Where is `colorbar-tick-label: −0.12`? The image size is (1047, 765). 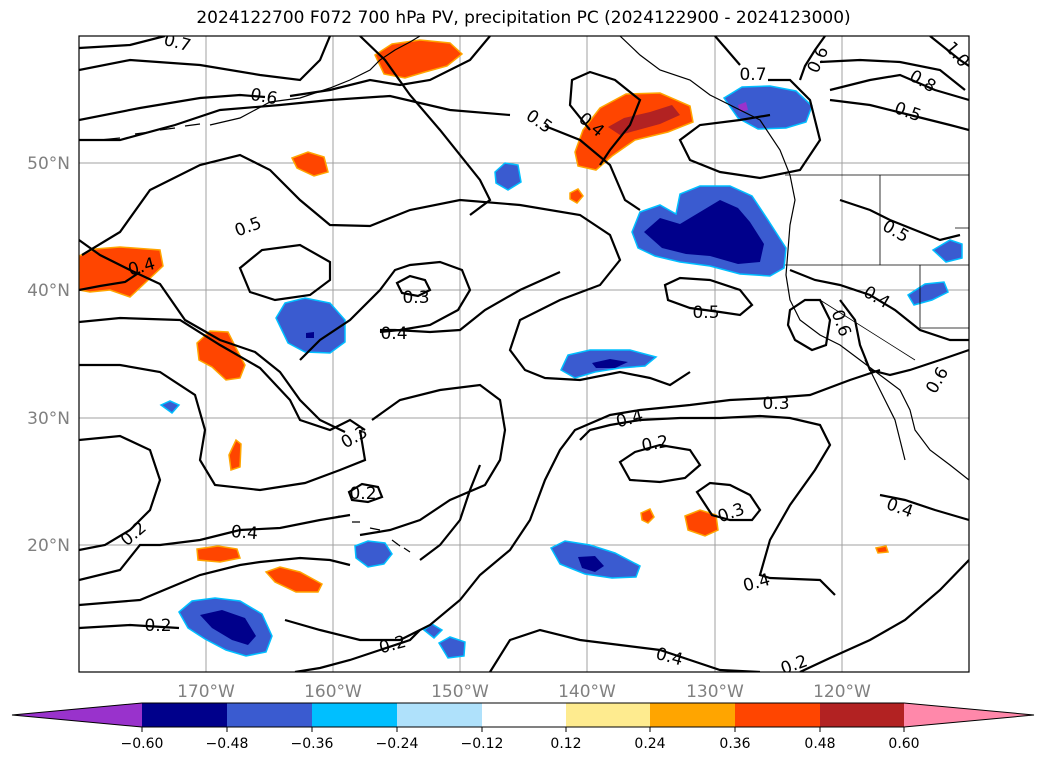
colorbar-tick-label: −0.12 is located at coordinates (482, 744).